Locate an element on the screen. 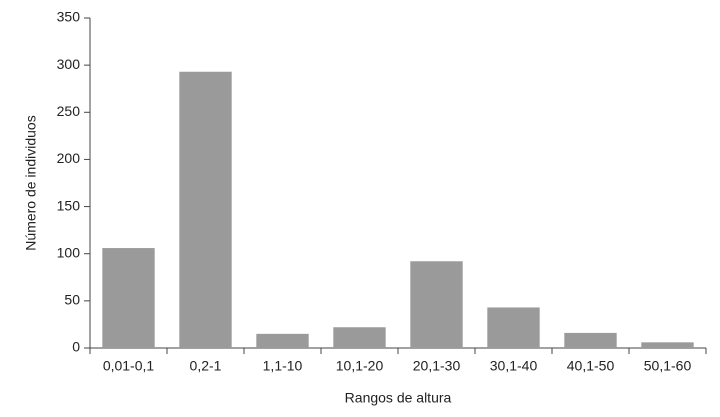 This screenshot has width=720, height=417. x-axis-title: Rangos de altura is located at coordinates (398, 398).